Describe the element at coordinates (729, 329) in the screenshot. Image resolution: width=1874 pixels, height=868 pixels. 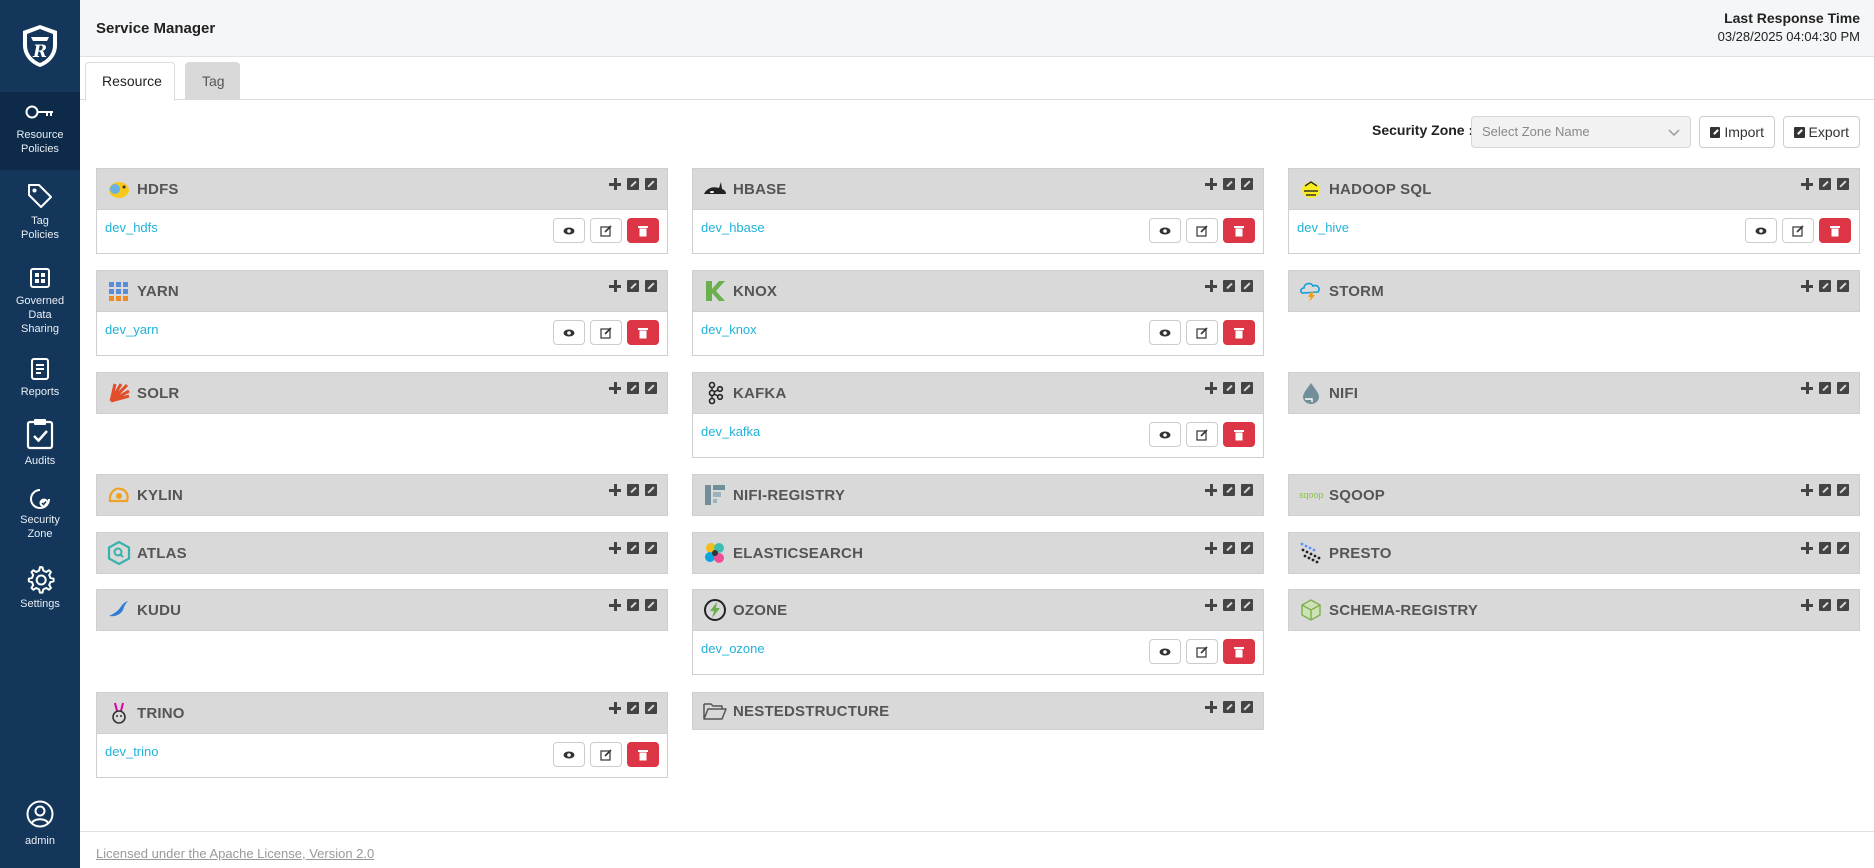
I see `service-instance-link: dev_knox` at that location.